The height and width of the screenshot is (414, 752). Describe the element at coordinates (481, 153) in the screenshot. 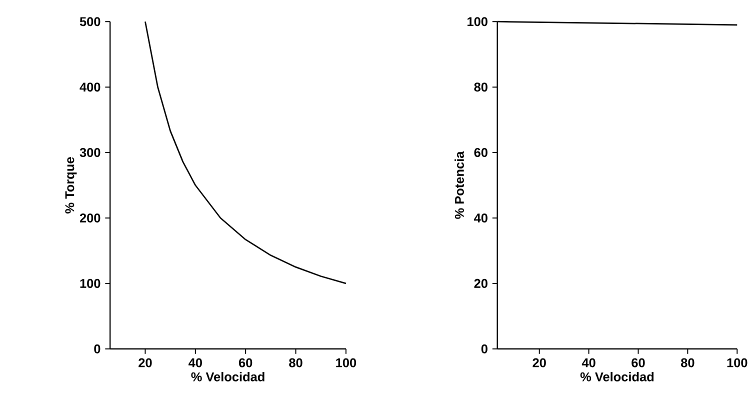

I see `y-tick-label: 60` at that location.